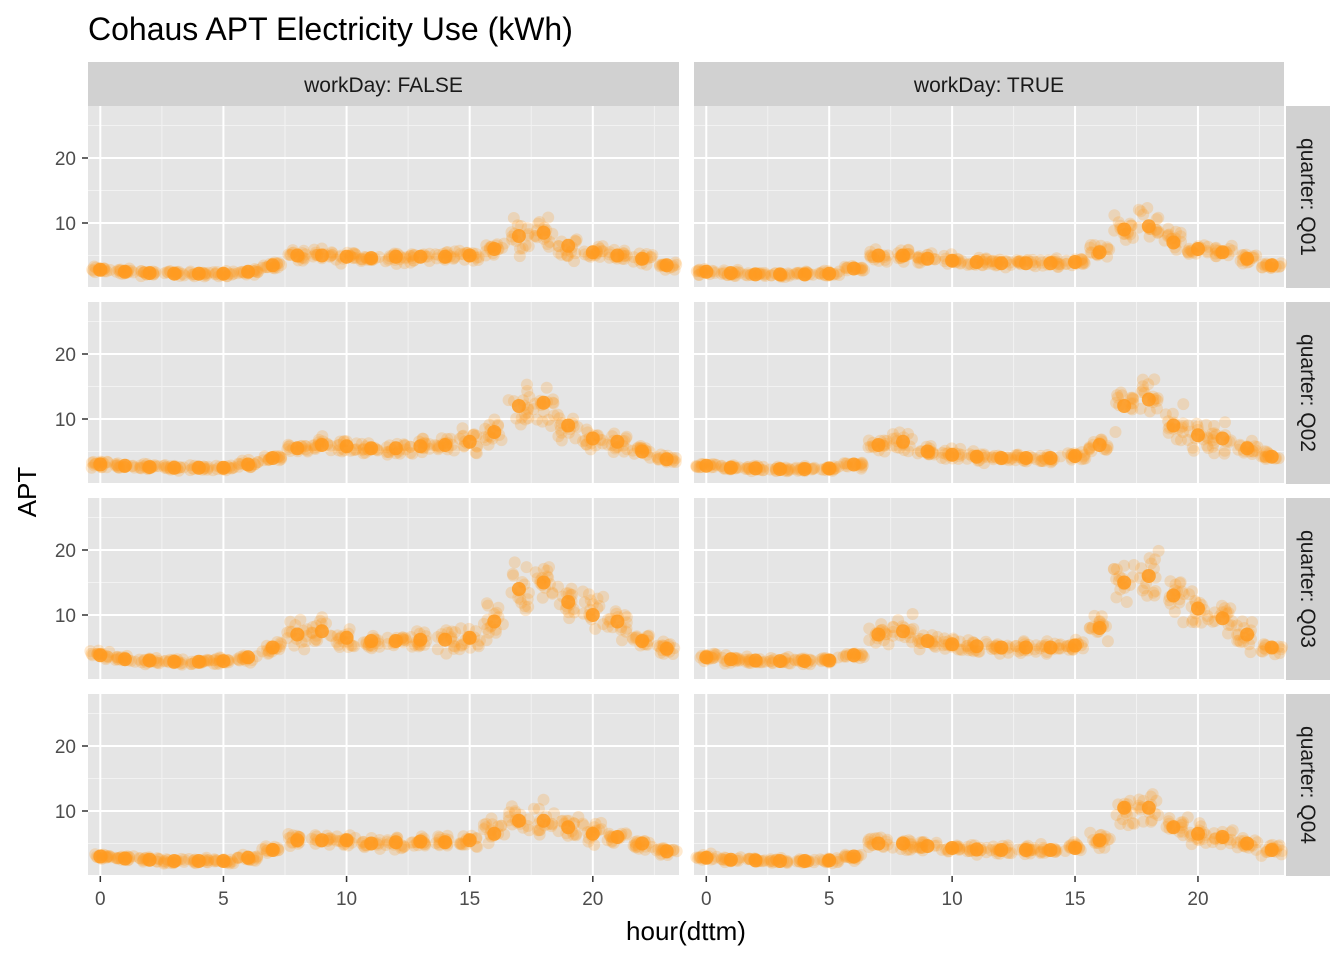 Image resolution: width=1344 pixels, height=960 pixels. What do you see at coordinates (383, 427) in the screenshot?
I see `points-FALSE-Q02` at bounding box center [383, 427].